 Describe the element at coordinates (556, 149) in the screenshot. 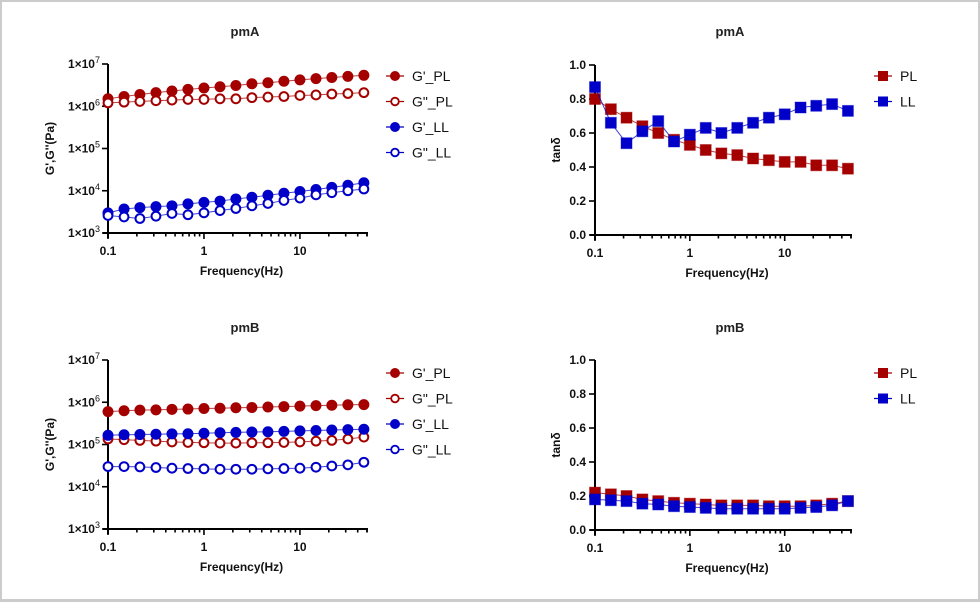

I see `y-axis-label: tanδ` at that location.